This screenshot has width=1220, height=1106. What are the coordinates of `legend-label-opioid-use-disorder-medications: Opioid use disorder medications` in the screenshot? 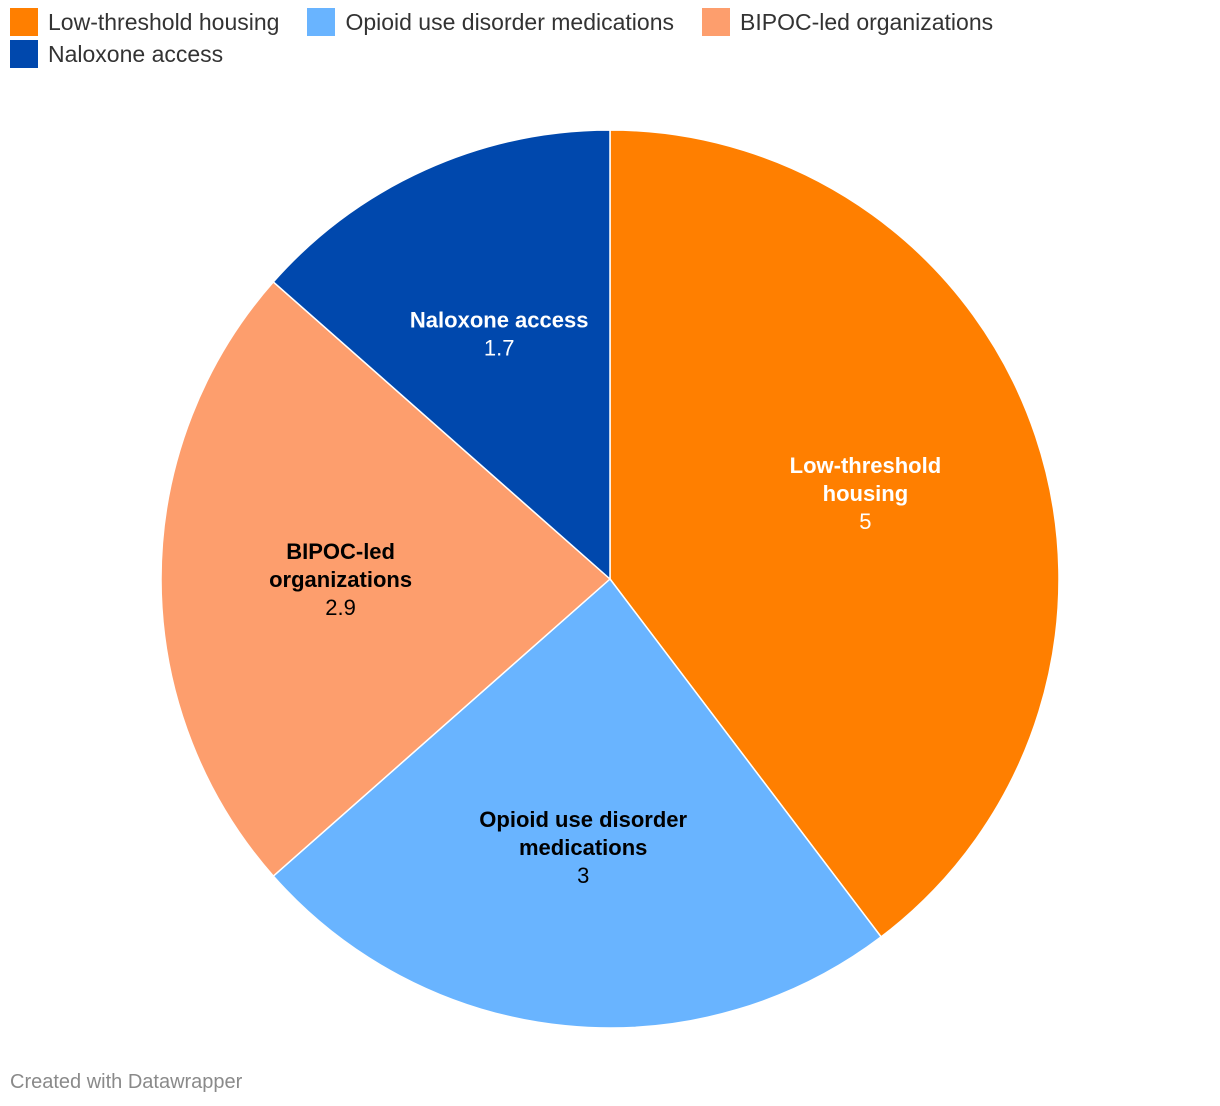 It's located at (509, 21).